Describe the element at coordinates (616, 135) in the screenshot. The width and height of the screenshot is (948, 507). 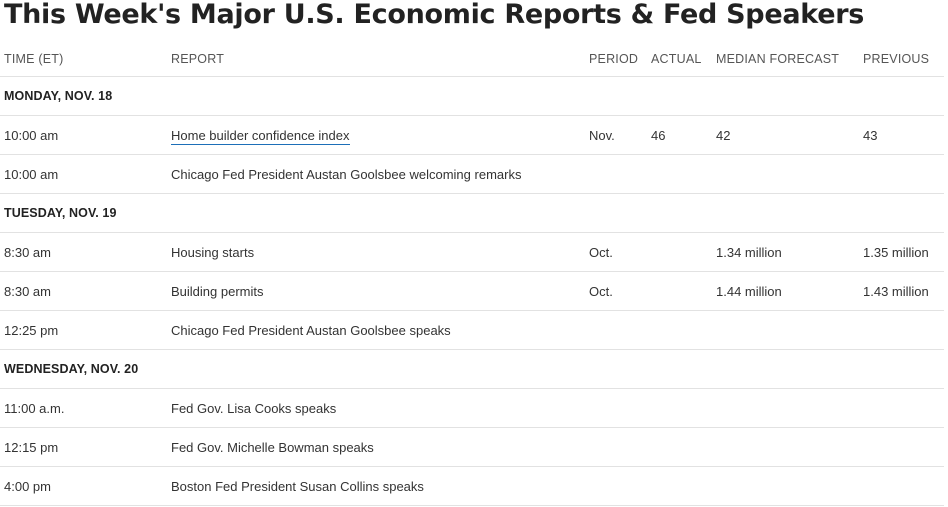
I see `period-cell: Nov.` at that location.